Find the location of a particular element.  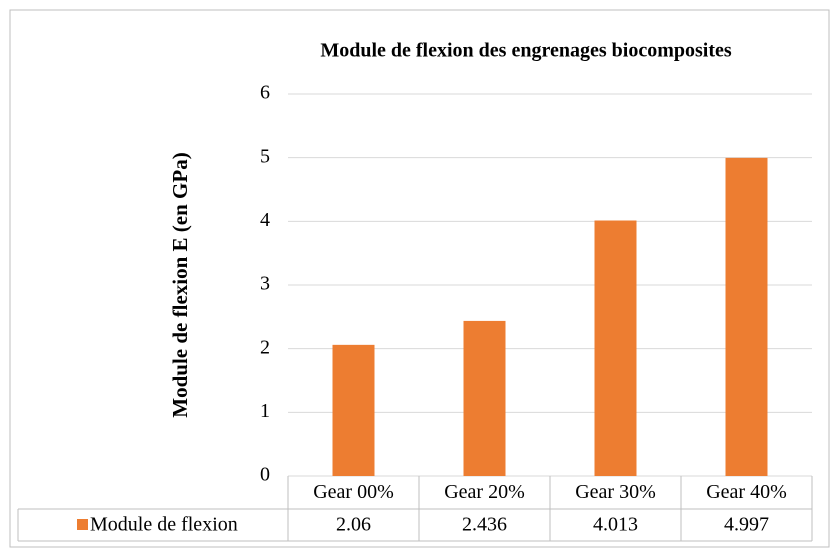

x-tick-label: Gear 40% is located at coordinates (746, 492).